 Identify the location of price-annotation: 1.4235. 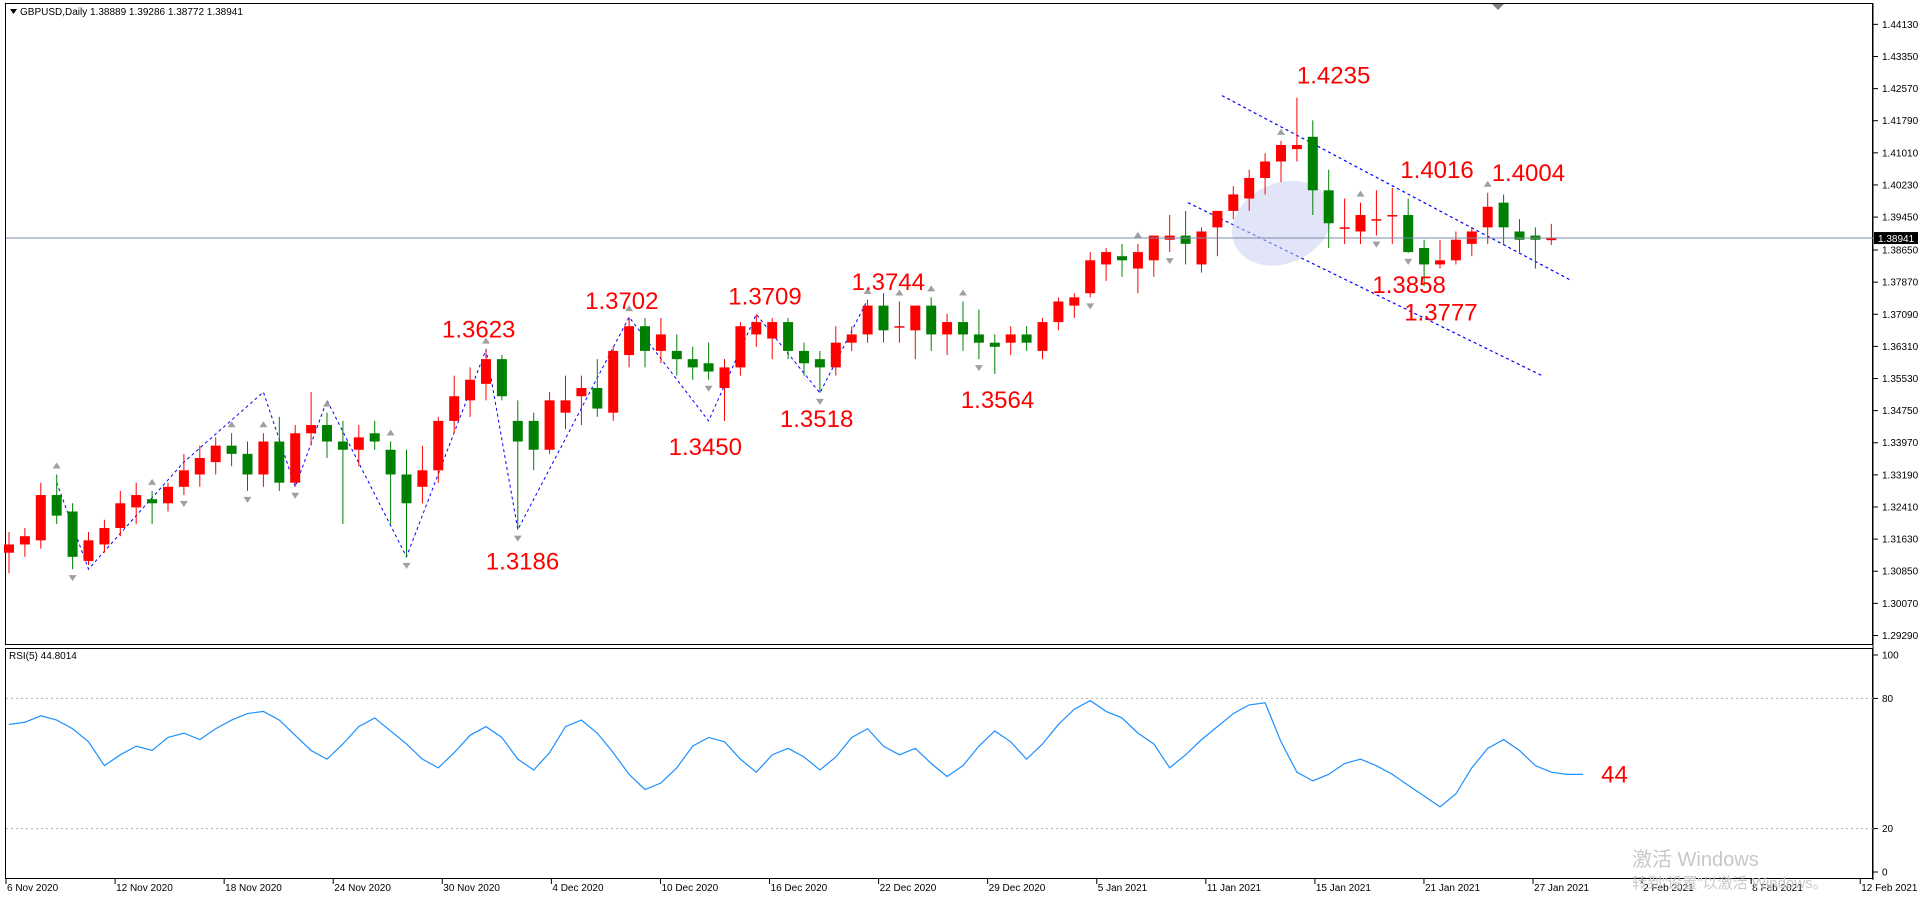
(1333, 76).